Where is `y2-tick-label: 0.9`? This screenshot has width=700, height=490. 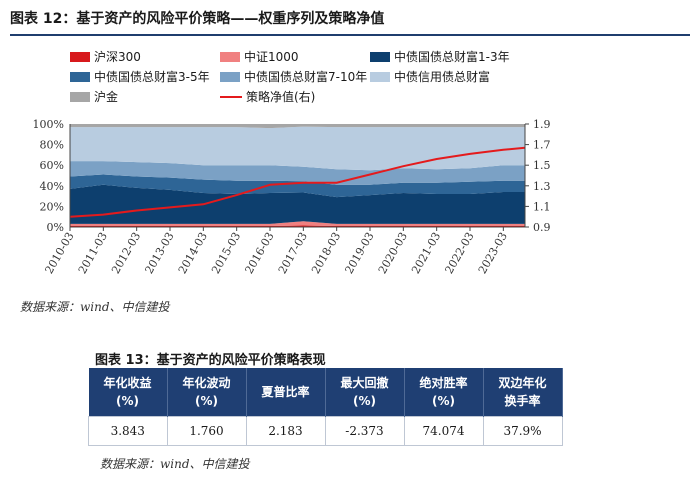
y2-tick-label: 0.9 is located at coordinates (542, 227).